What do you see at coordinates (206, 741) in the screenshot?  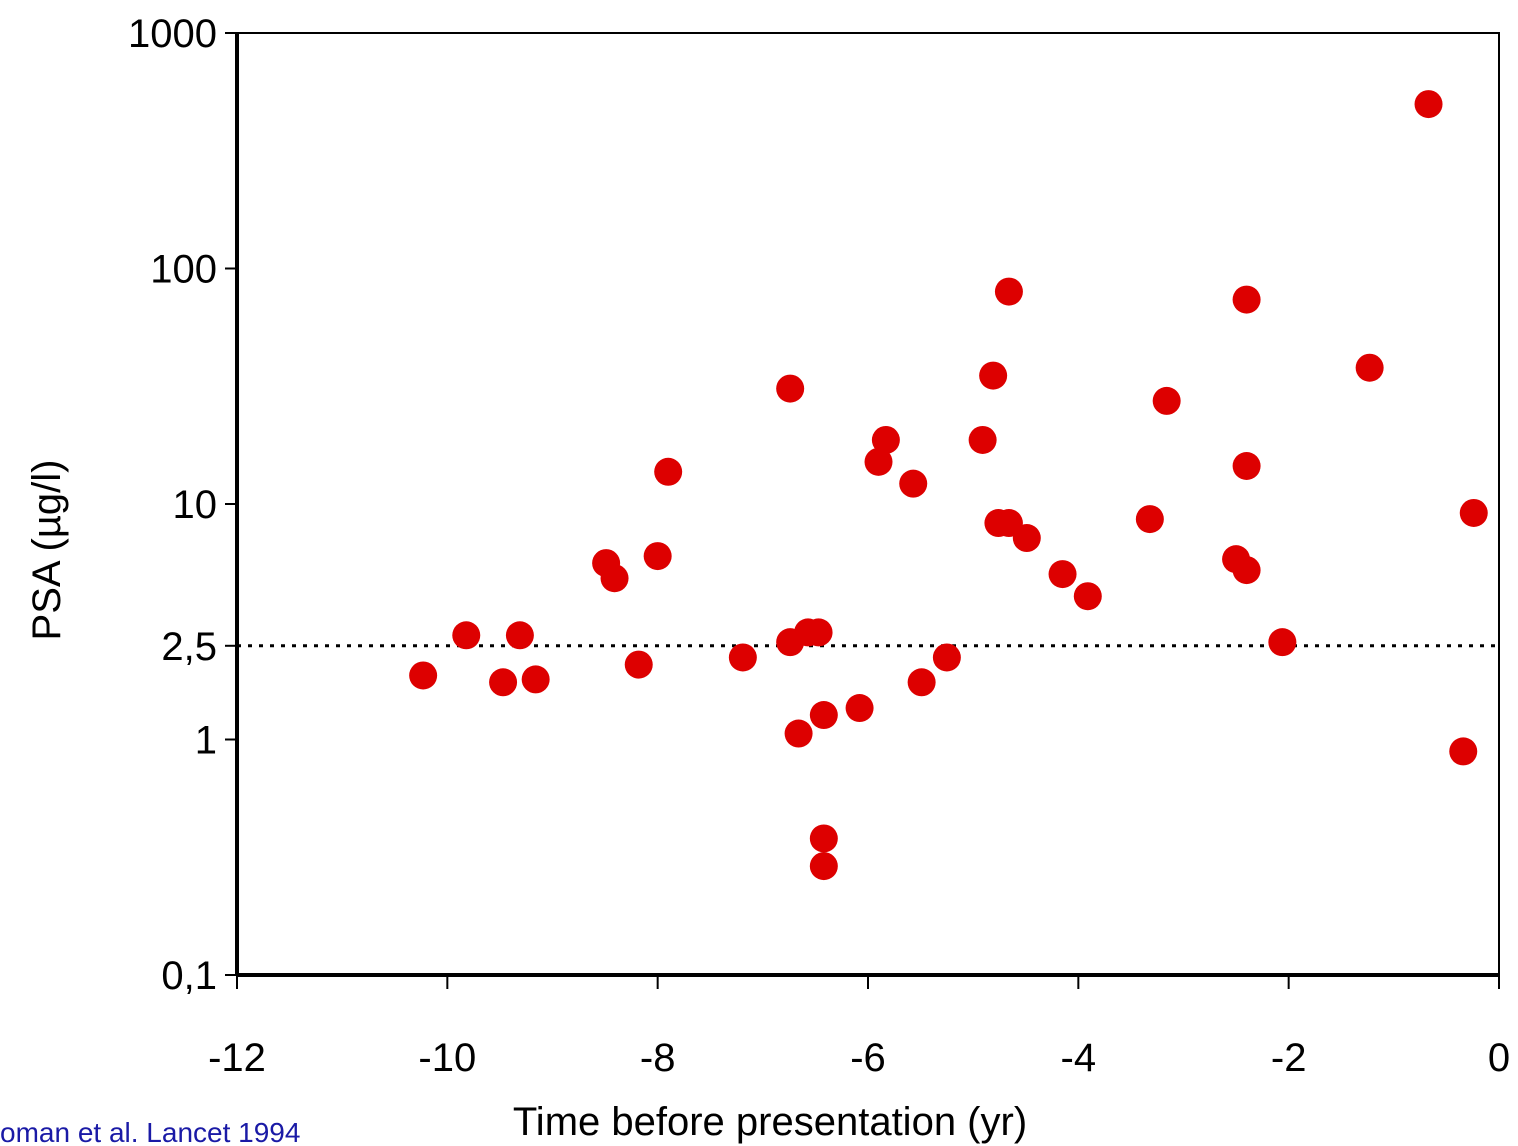 I see `y-tick-label: 1` at bounding box center [206, 741].